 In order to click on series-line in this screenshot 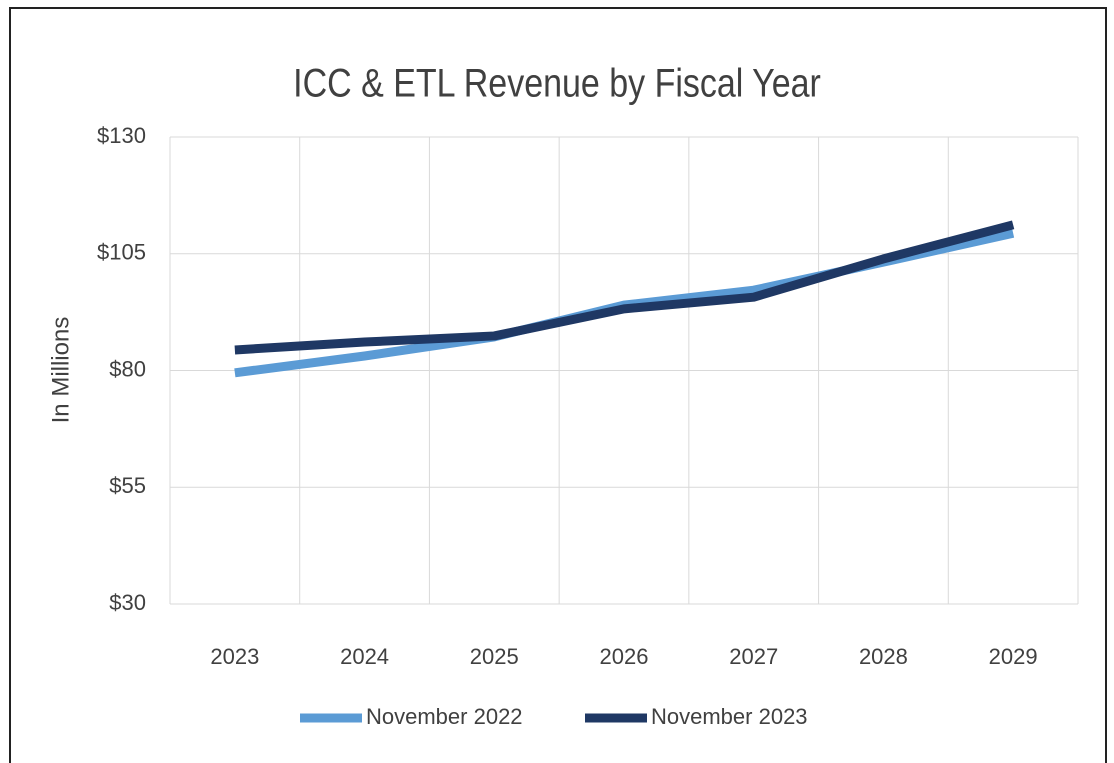, I will do `click(624, 287)`.